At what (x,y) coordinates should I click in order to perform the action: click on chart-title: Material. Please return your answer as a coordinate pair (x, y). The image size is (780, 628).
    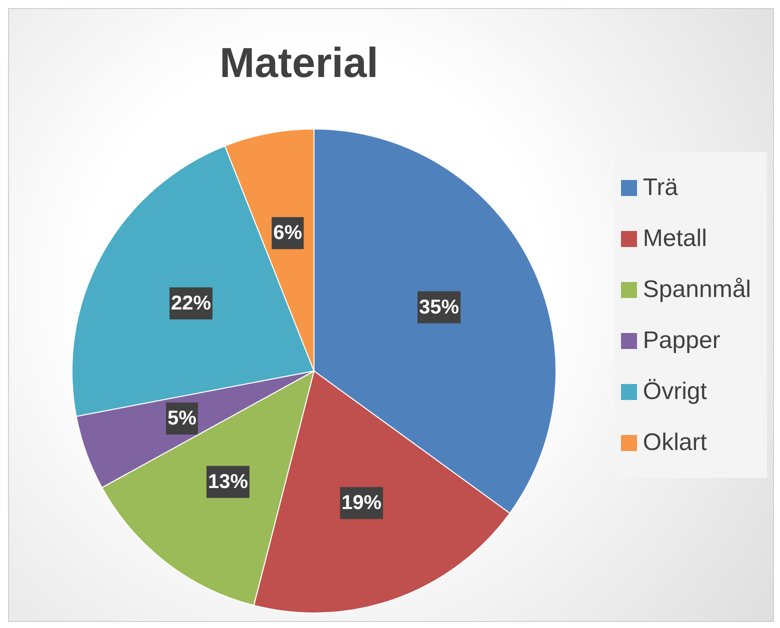
    Looking at the image, I should click on (299, 63).